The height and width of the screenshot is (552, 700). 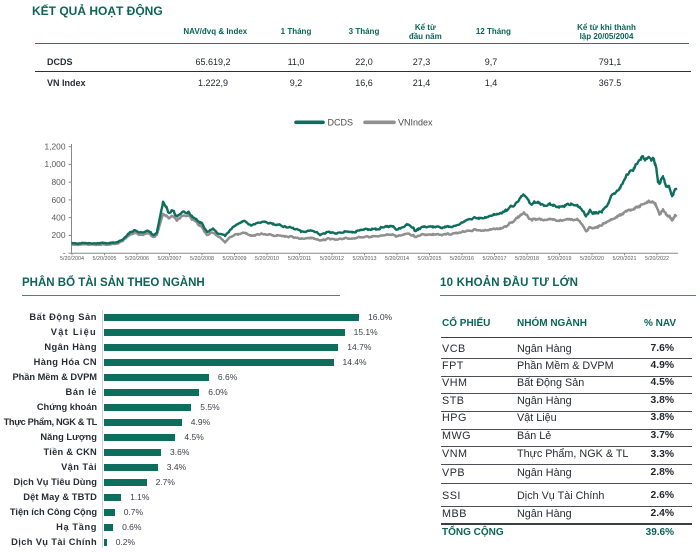 What do you see at coordinates (267, 259) in the screenshot?
I see `svg-text: 5/20/2010` at bounding box center [267, 259].